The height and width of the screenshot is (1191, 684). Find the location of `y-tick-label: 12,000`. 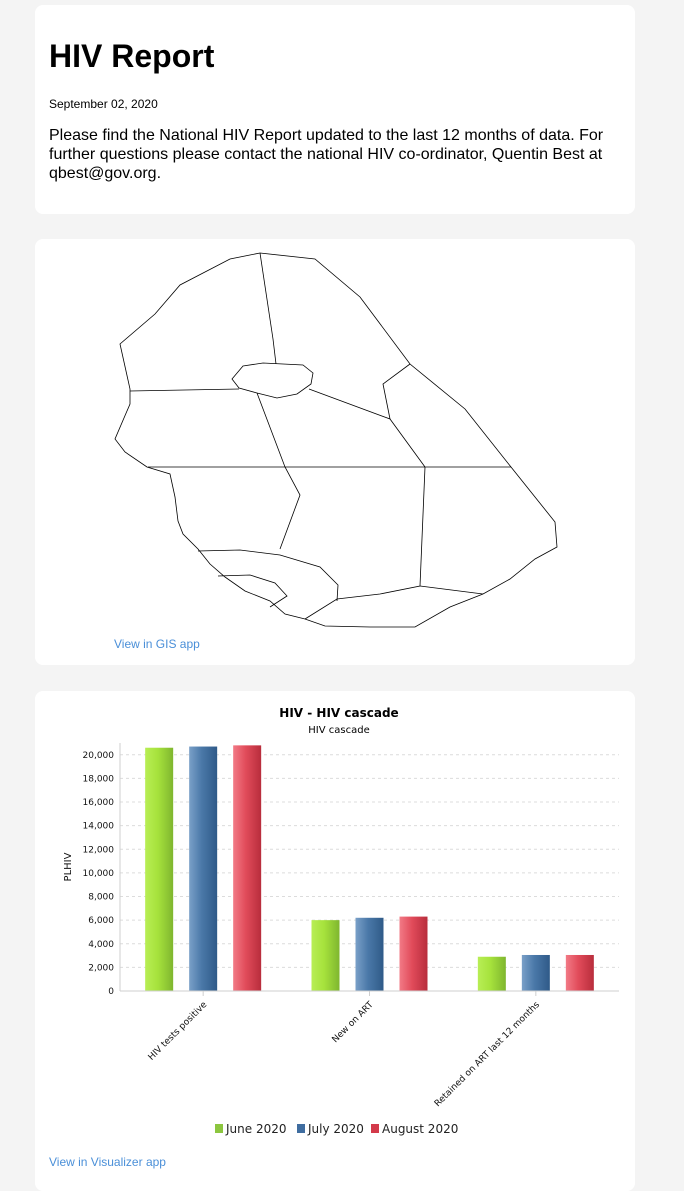

y-tick-label: 12,000 is located at coordinates (99, 850).